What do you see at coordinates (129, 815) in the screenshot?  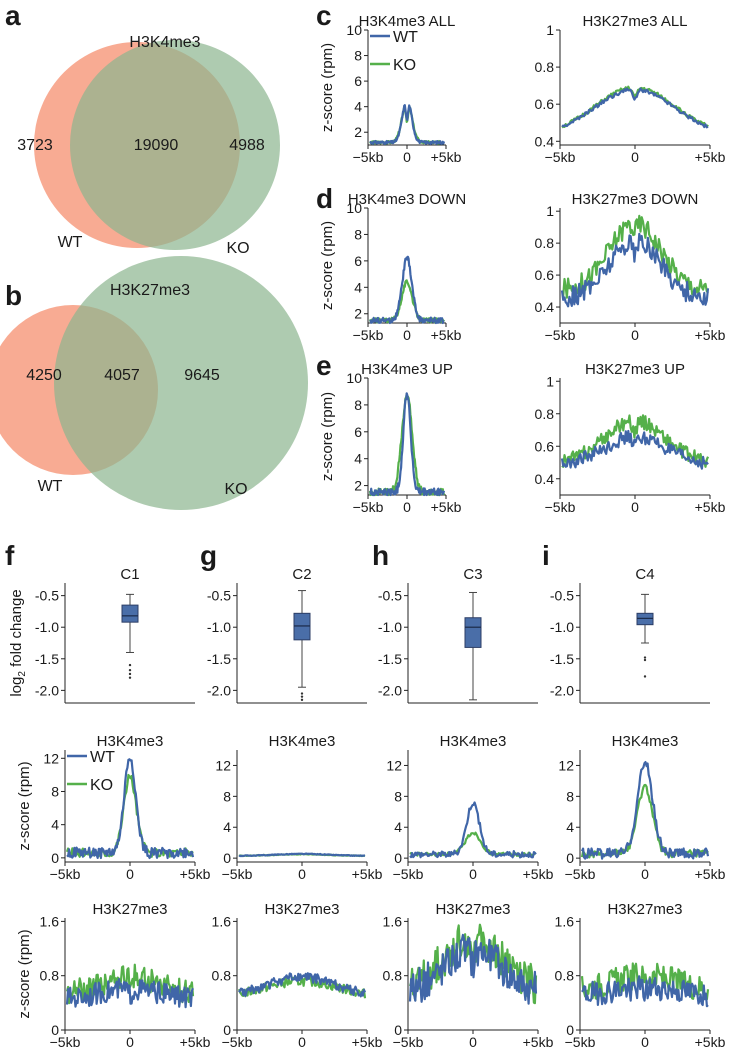 I see `series-line-ko` at bounding box center [129, 815].